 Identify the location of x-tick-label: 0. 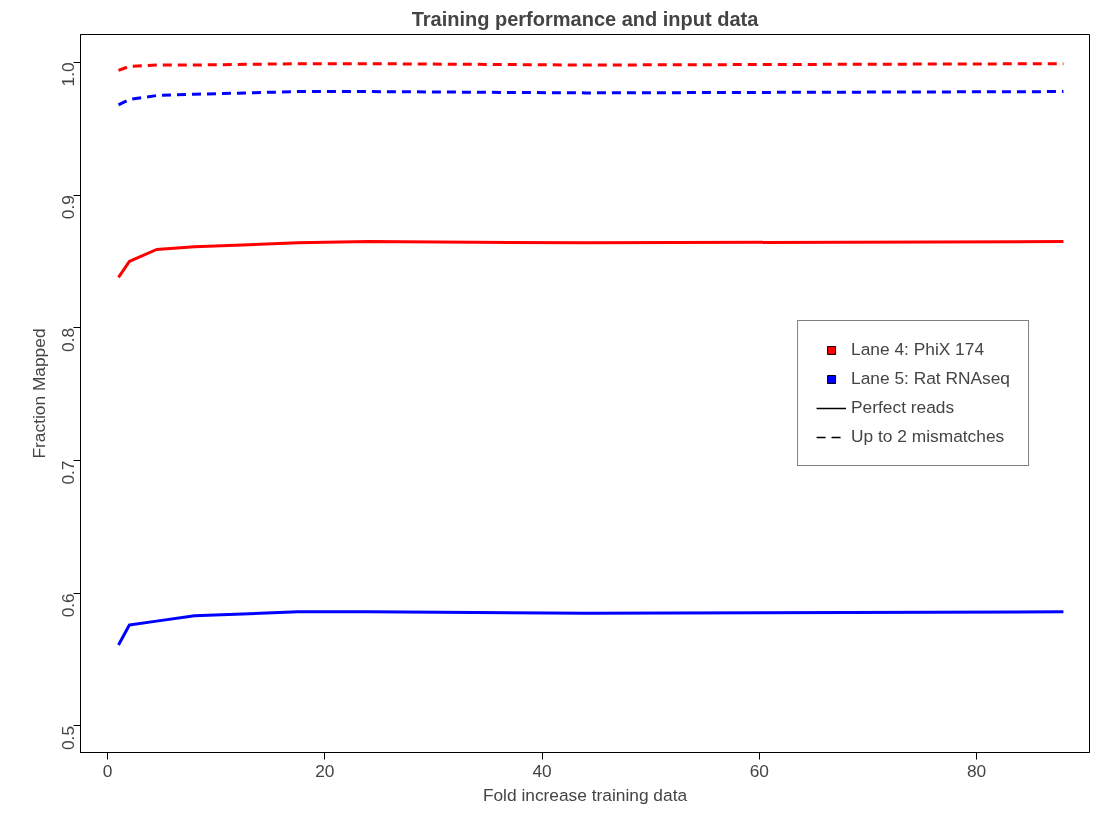
(107, 770).